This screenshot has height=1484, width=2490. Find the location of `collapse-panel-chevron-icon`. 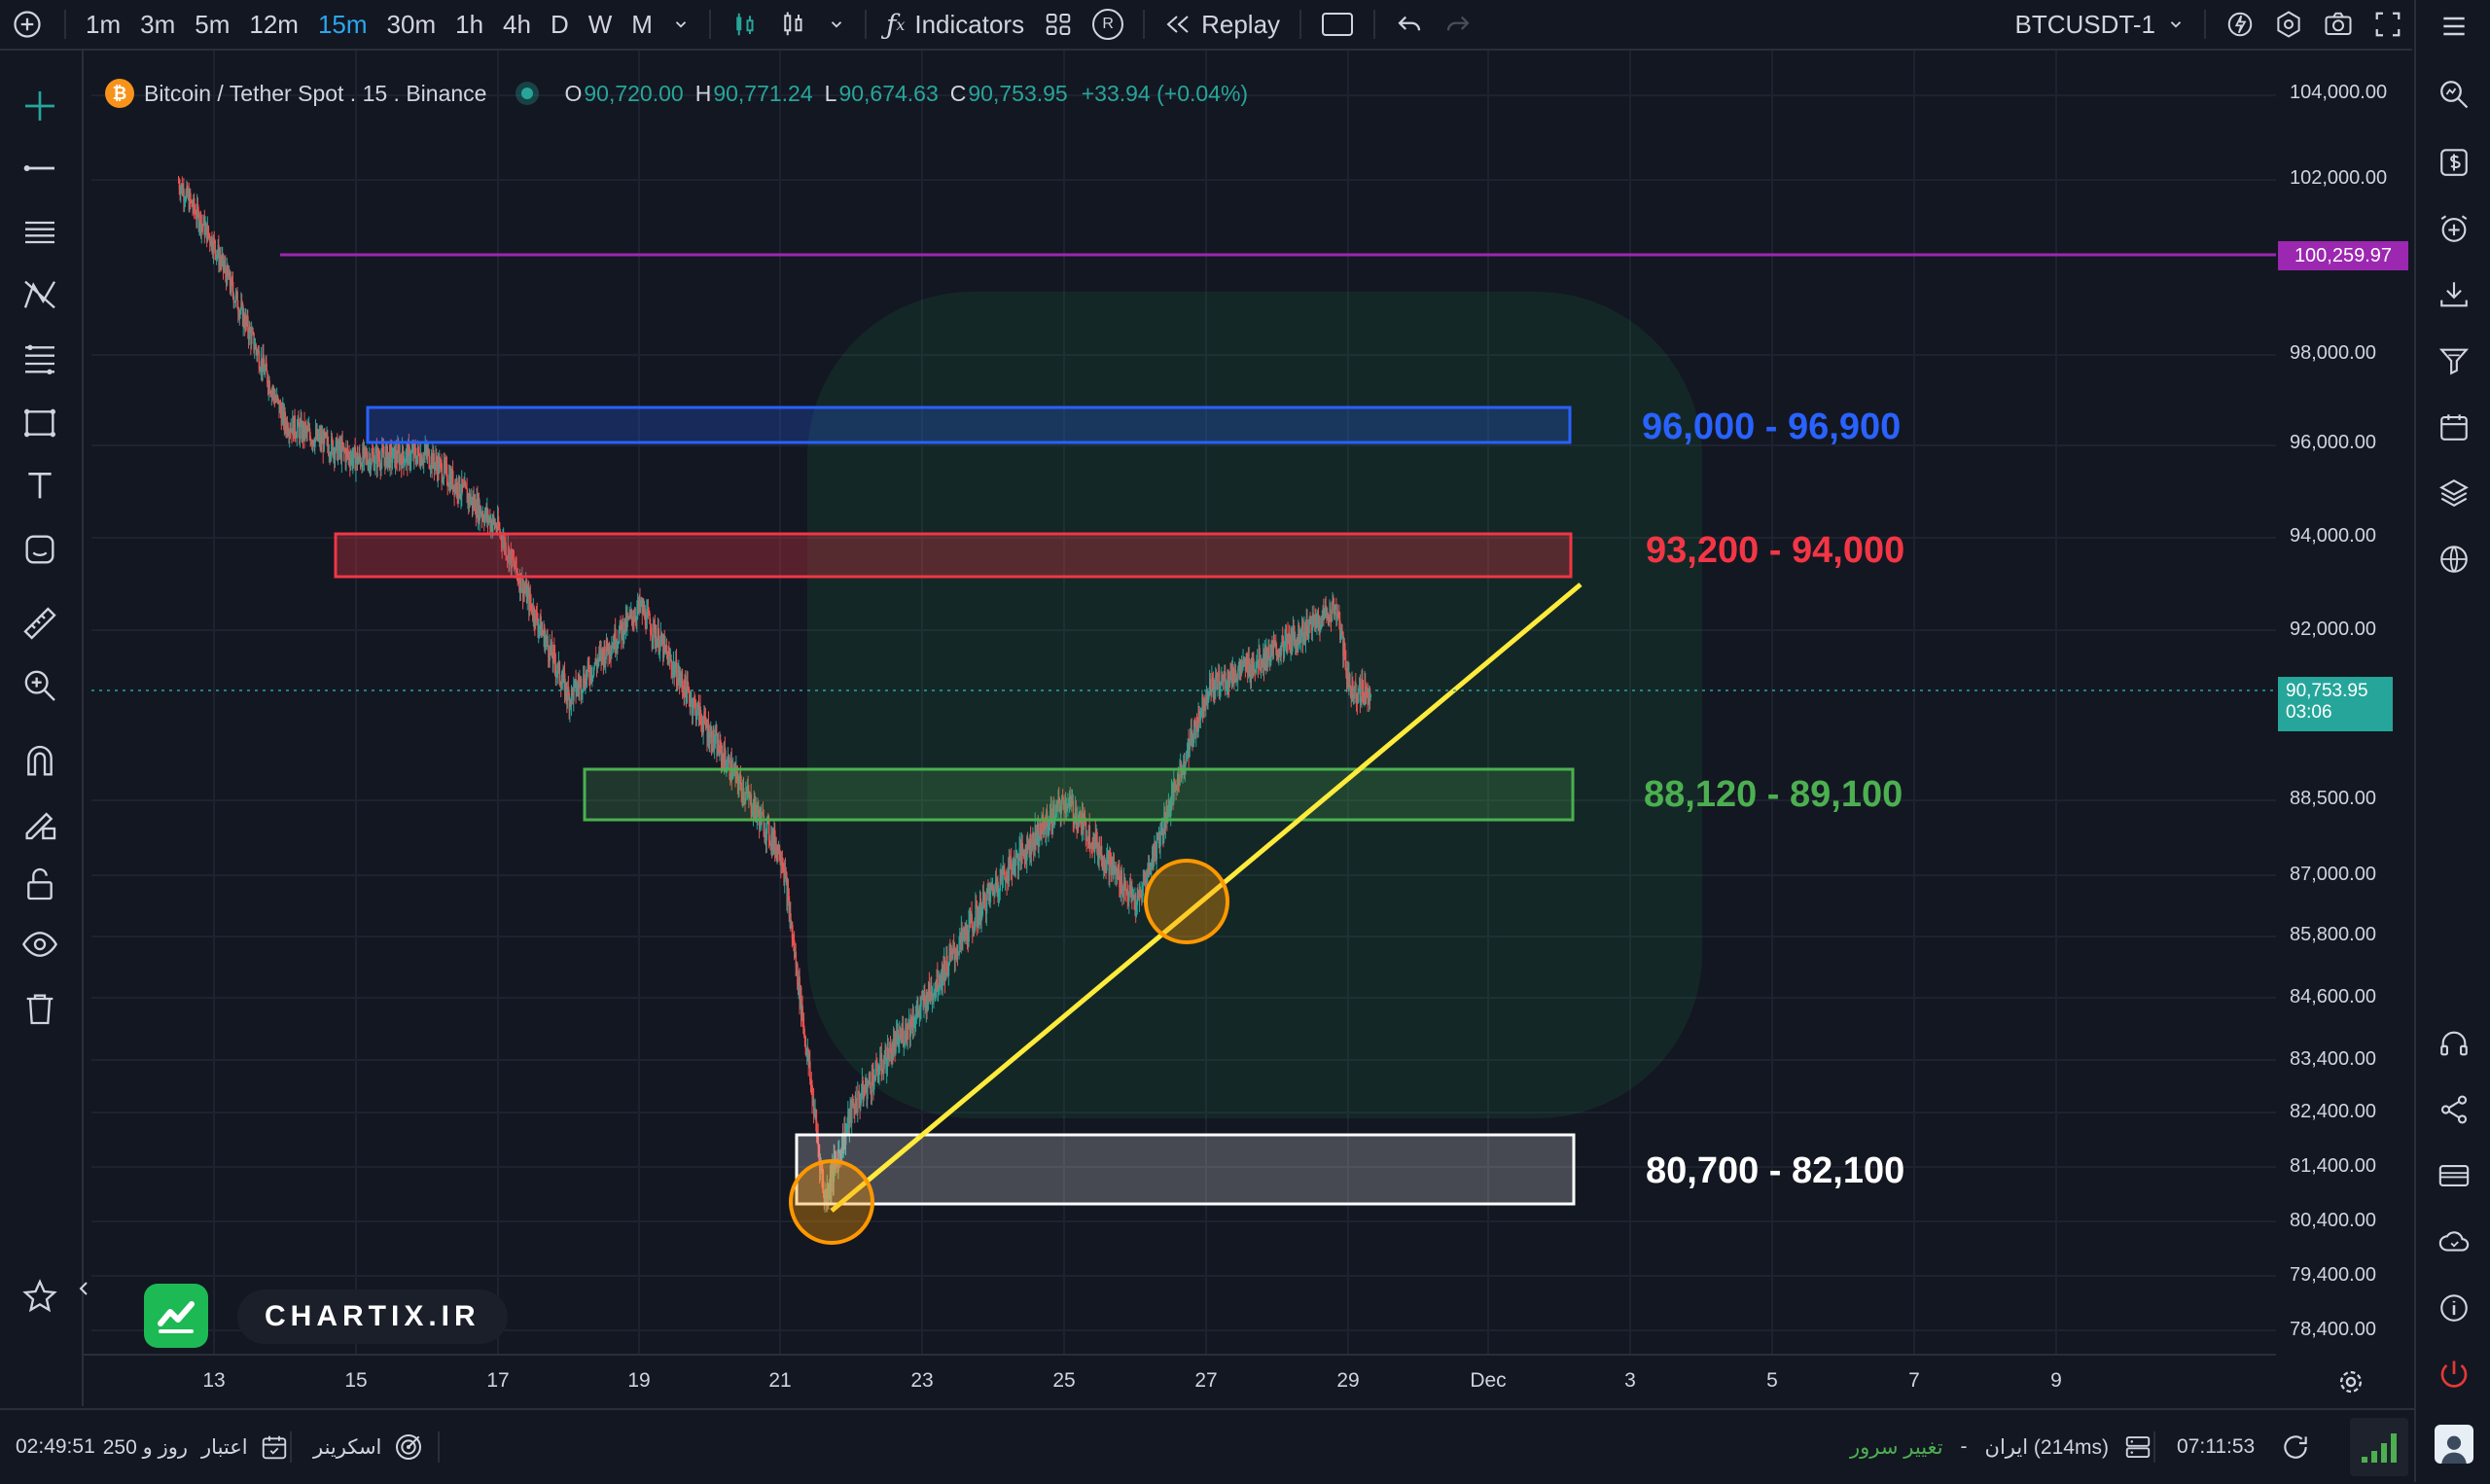

collapse-panel-chevron-icon is located at coordinates (83, 1289).